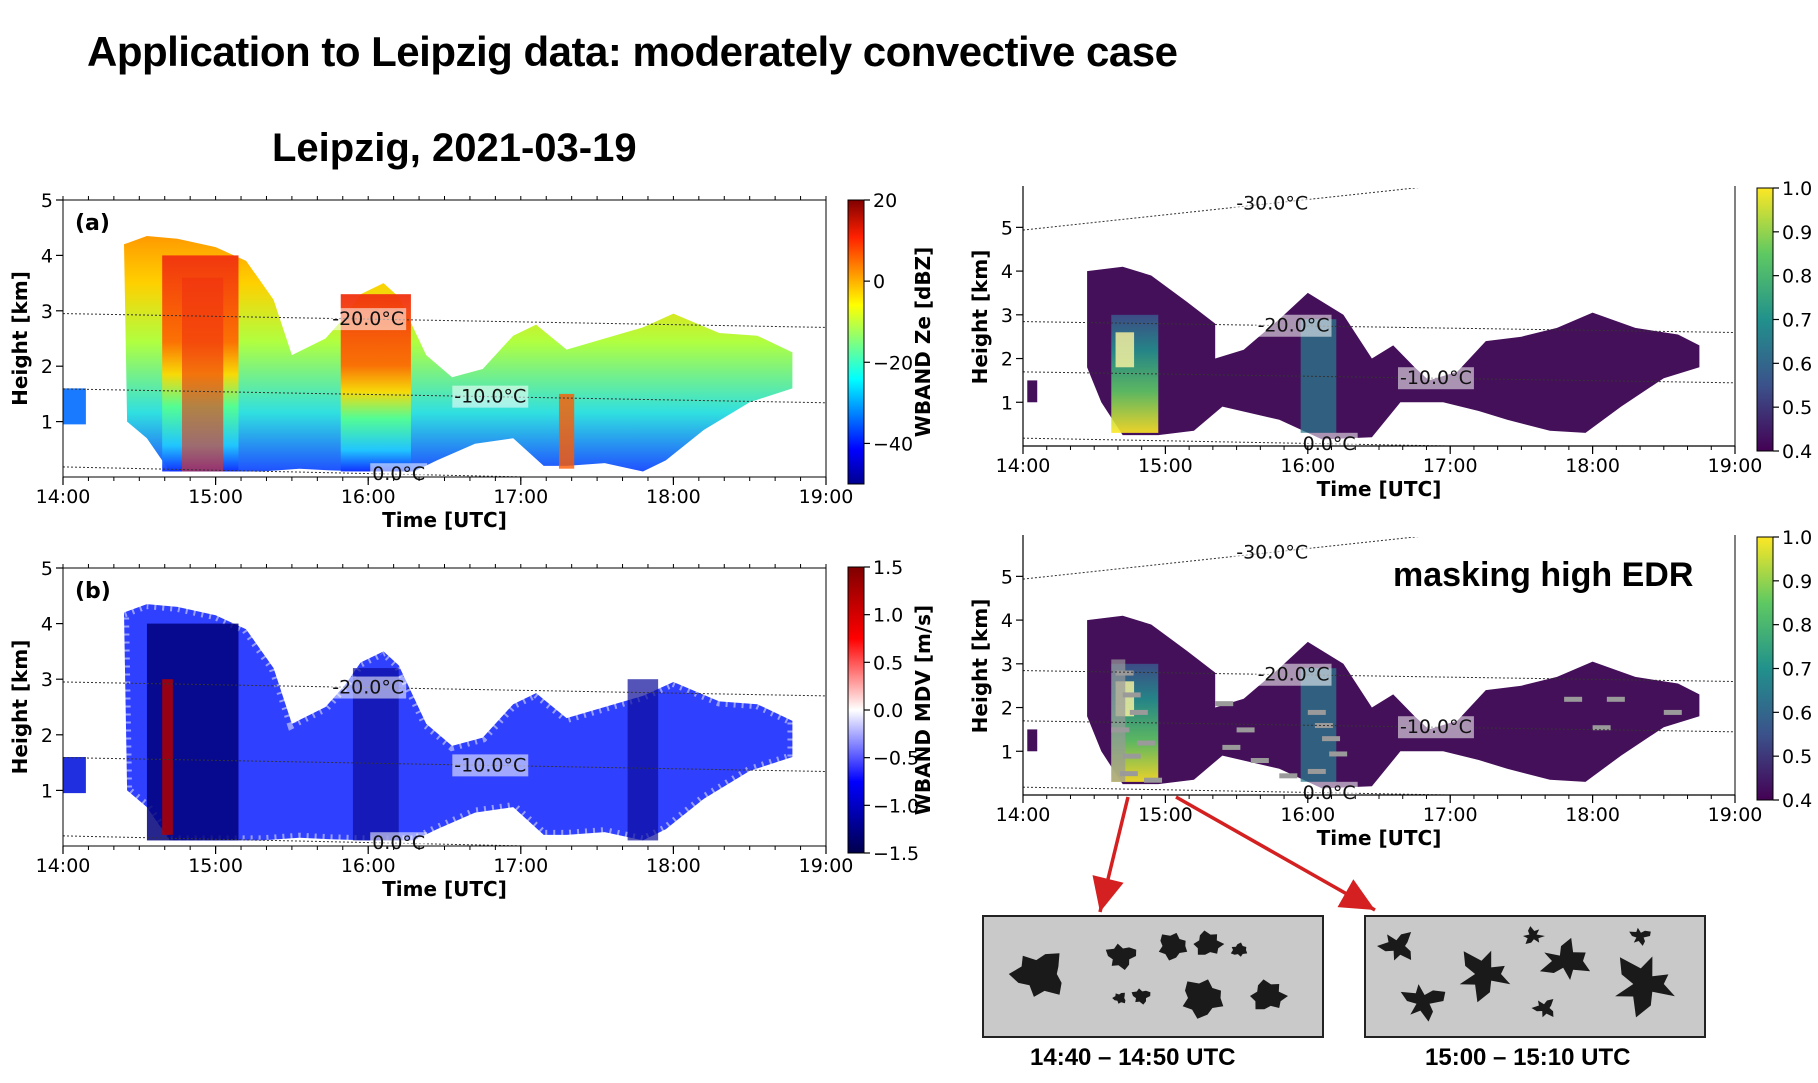 The height and width of the screenshot is (1083, 1818). Describe the element at coordinates (1007, 272) in the screenshot. I see `y-tick-label-c-3: 4` at that location.